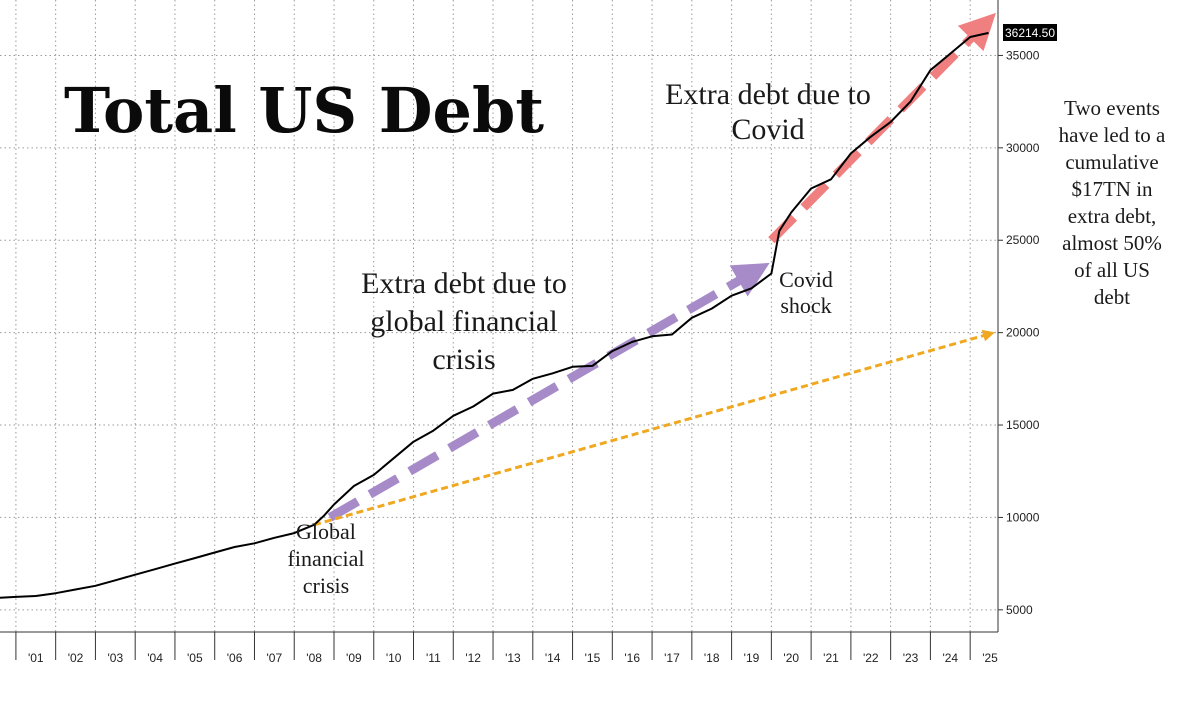  Describe the element at coordinates (36, 658) in the screenshot. I see `x-tick-label: '01` at that location.